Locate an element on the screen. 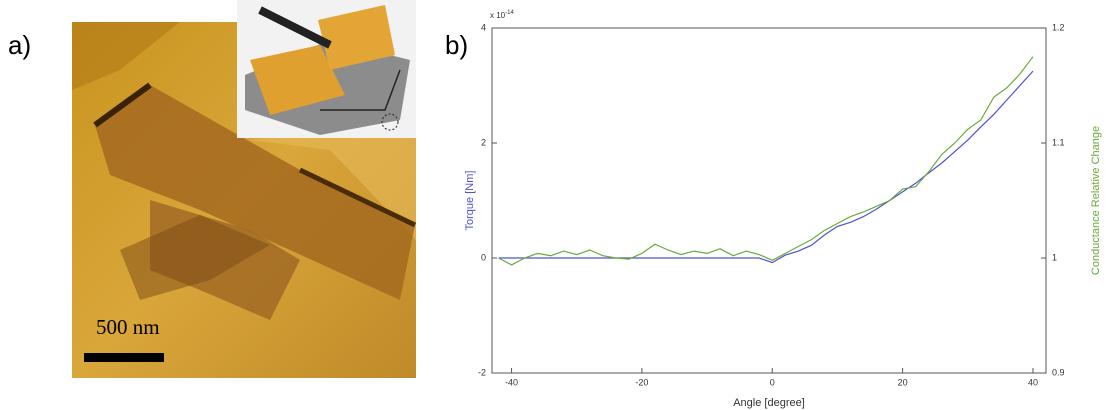 Image resolution: width=1106 pixels, height=410 pixels. y-exponent-base: x 10 is located at coordinates (498, 15).